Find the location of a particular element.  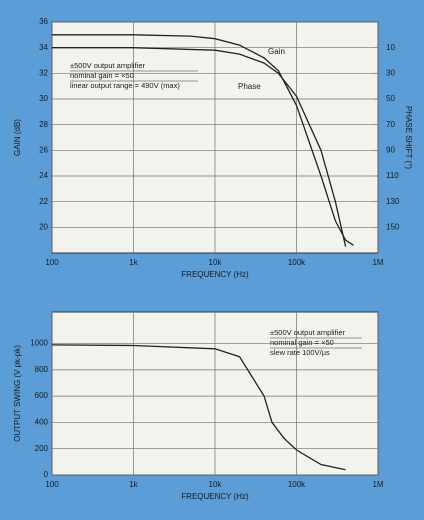

y-tick-label: 0 is located at coordinates (46, 474).